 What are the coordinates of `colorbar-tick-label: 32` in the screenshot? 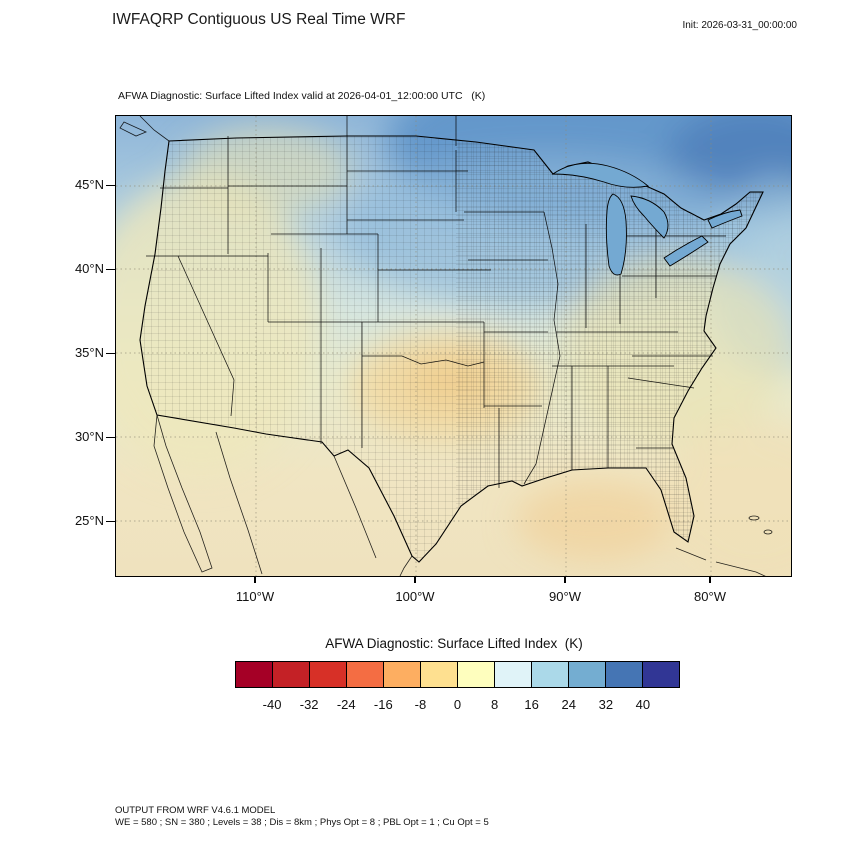 It's located at (606, 704).